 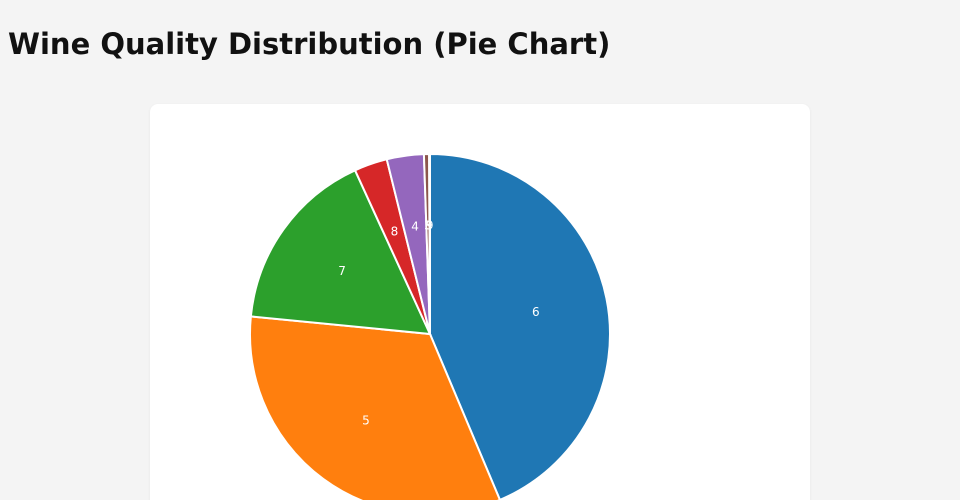 I want to click on pie-slice-label-4: 4, so click(x=415, y=227).